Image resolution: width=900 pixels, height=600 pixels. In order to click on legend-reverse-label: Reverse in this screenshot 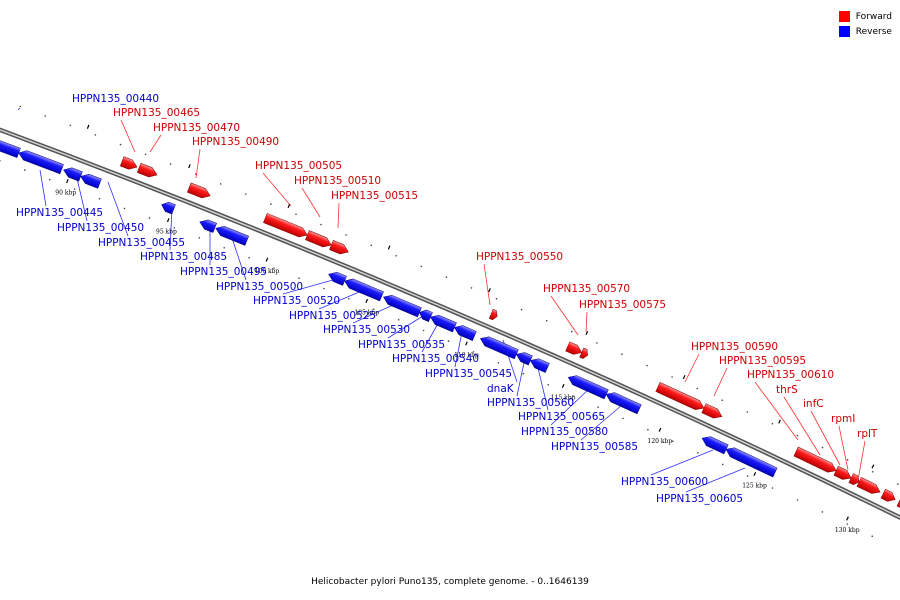, I will do `click(873, 31)`.